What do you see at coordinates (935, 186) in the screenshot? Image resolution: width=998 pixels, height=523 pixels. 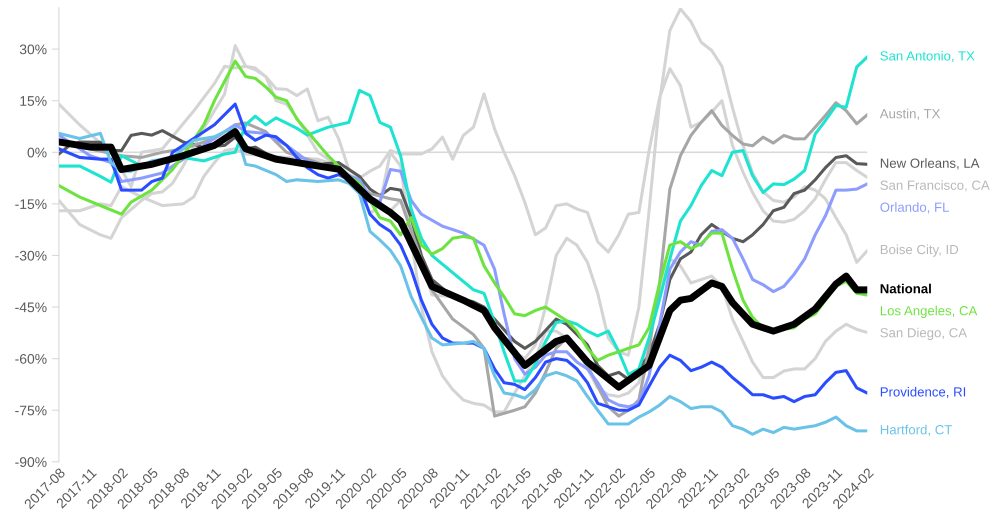 I see `series-label: San Francisco, CA` at bounding box center [935, 186].